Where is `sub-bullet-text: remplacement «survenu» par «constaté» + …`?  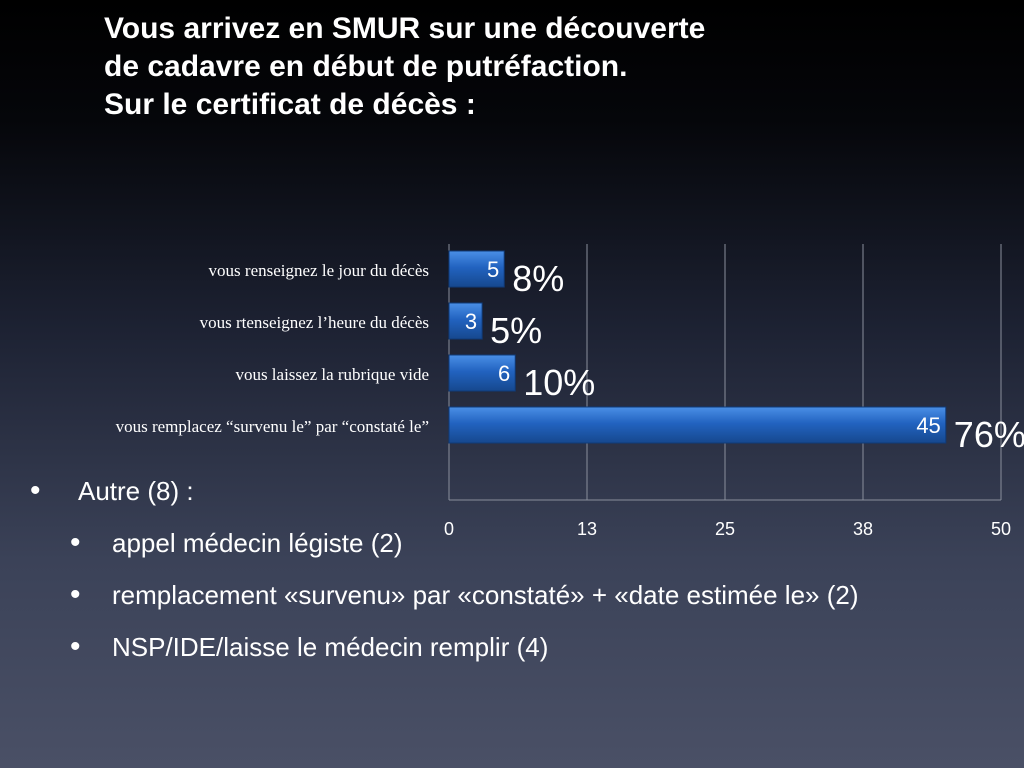 sub-bullet-text: remplacement «survenu» par «constaté» + … is located at coordinates (485, 595).